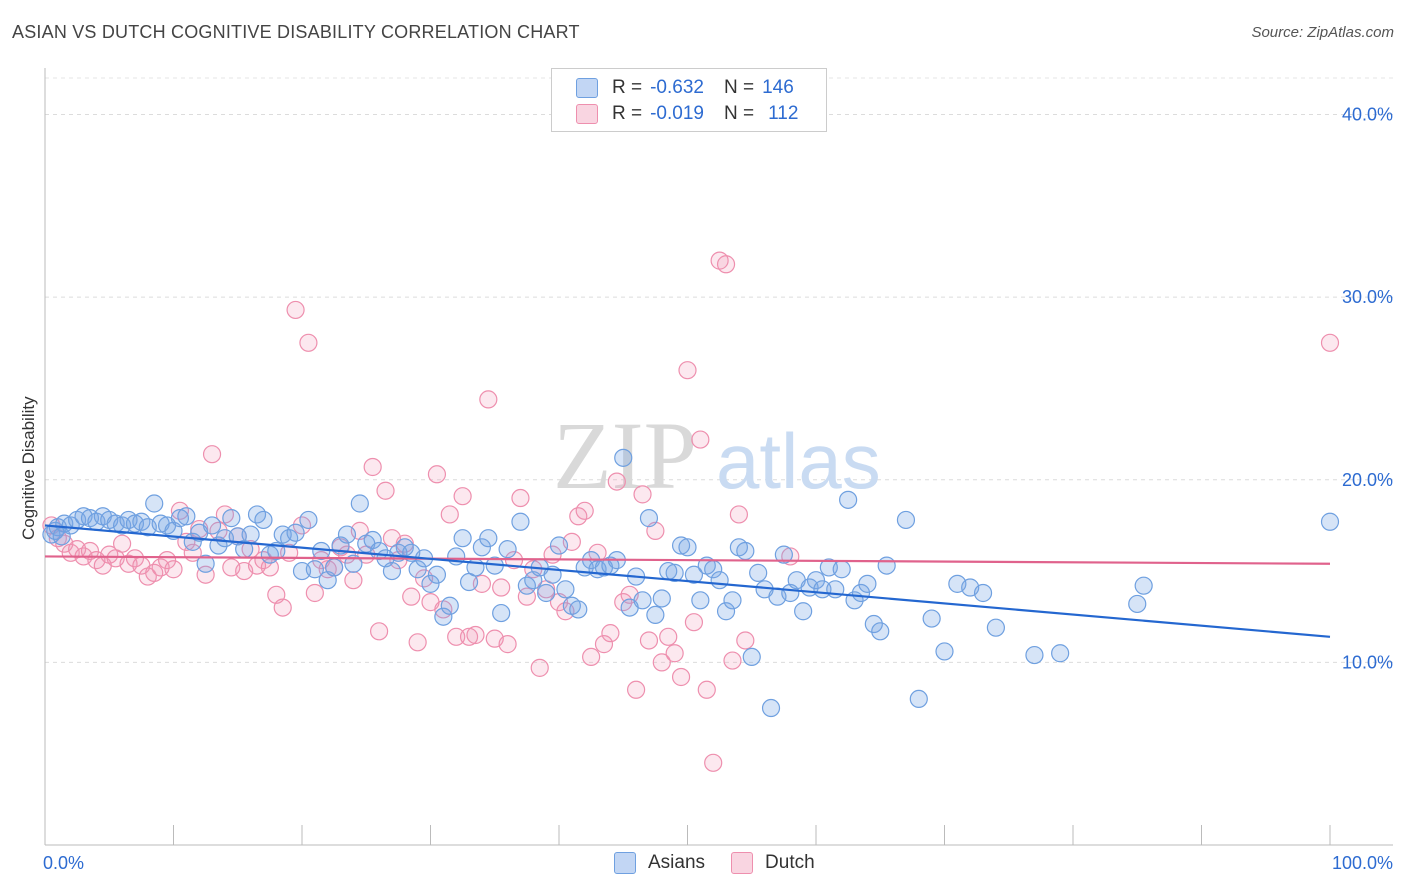 The height and width of the screenshot is (892, 1406). Describe the element at coordinates (742, 863) in the screenshot. I see `dutch-legend-swatch` at that location.